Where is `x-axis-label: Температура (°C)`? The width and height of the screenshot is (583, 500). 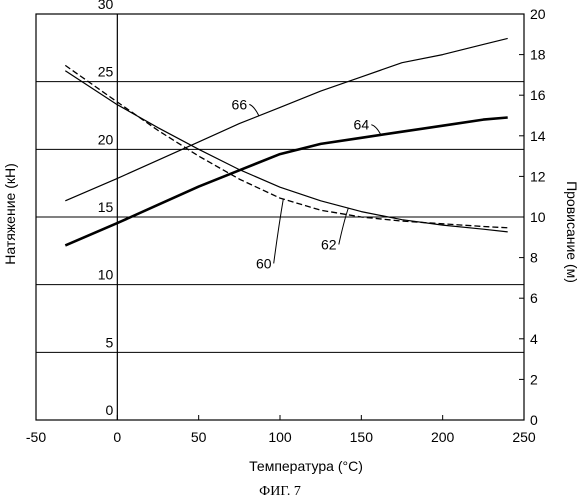 x-axis-label: Температура (°C) is located at coordinates (306, 466).